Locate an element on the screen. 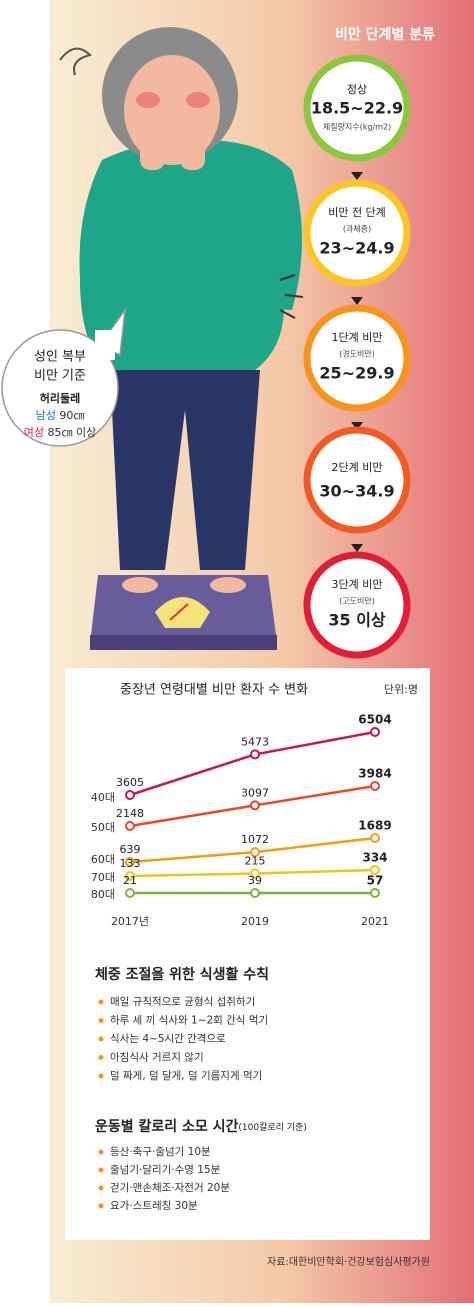  value-label: 133 is located at coordinates (130, 863).